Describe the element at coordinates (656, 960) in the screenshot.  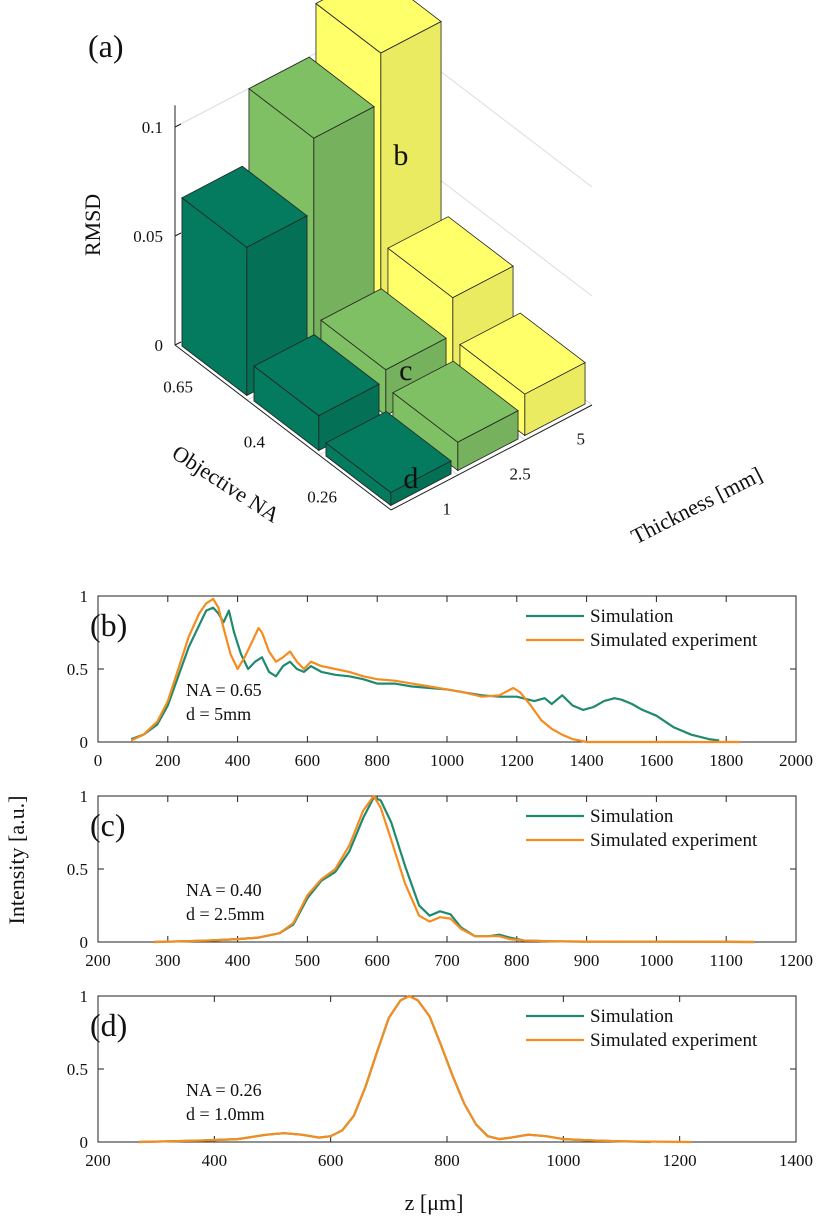
I see `panel-c-xtick-8: 1000` at that location.